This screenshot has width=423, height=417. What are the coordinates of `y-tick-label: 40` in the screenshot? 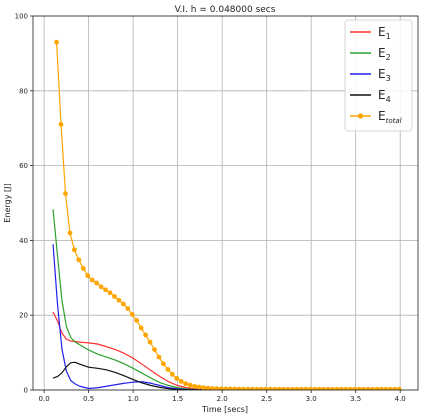 It's located at (23, 241).